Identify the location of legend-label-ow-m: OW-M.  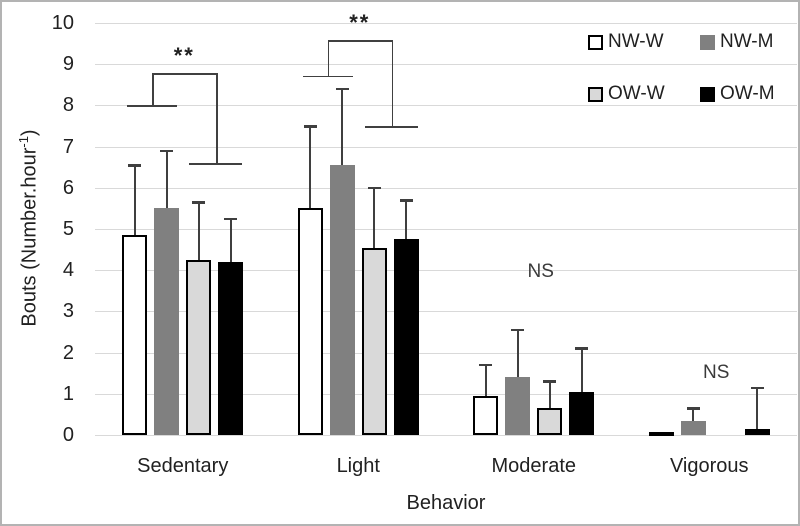
(747, 93).